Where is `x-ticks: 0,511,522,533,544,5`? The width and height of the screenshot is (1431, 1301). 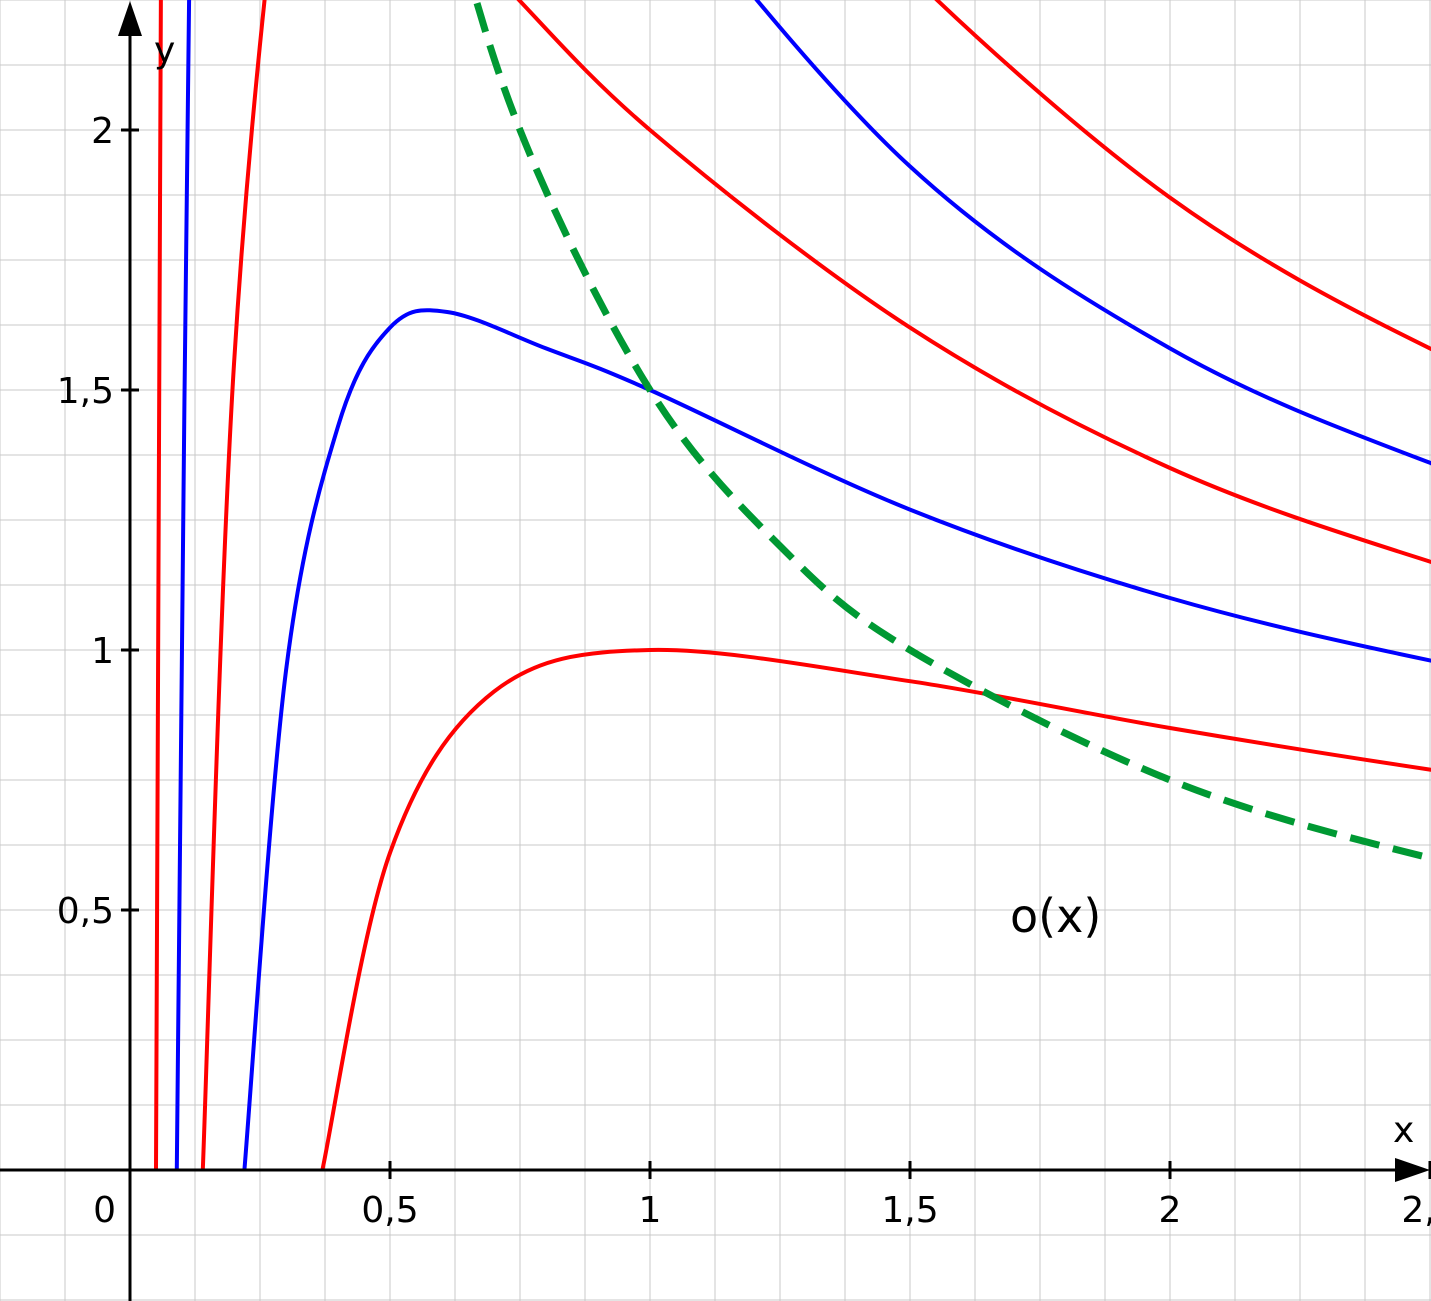
x-ticks: 0,511,522,533,544,5 is located at coordinates (896, 1196).